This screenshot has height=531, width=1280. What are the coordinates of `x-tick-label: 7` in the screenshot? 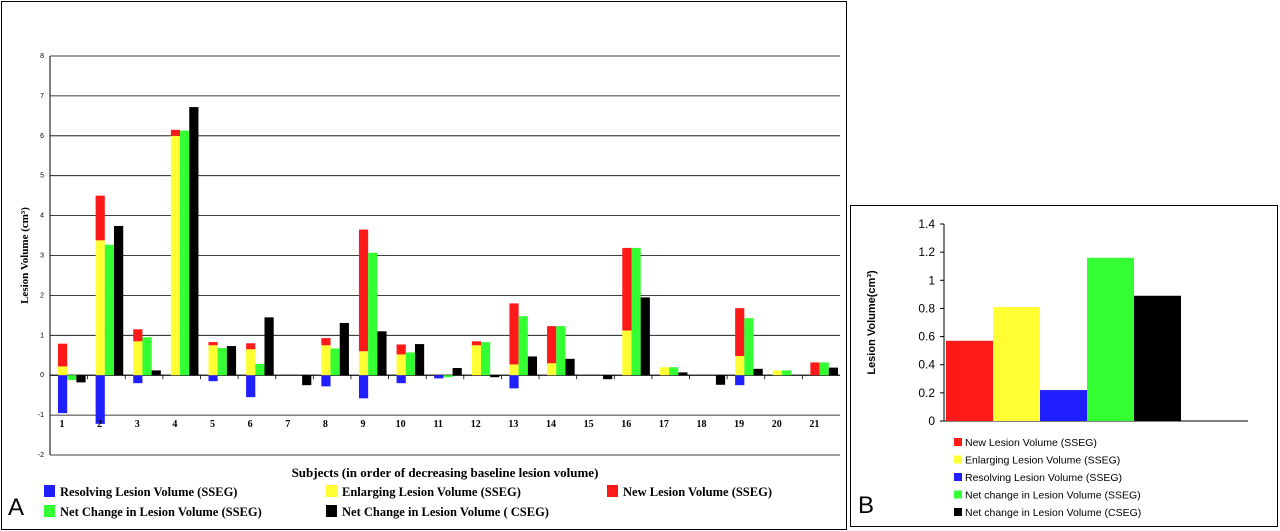 It's located at (287, 424).